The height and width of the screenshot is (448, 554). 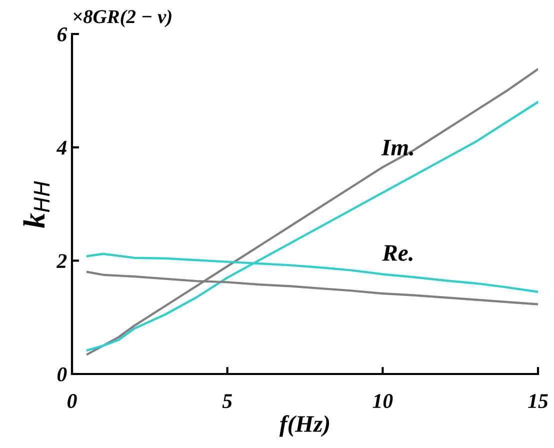 What do you see at coordinates (61, 261) in the screenshot?
I see `y-tick-label: 2` at bounding box center [61, 261].